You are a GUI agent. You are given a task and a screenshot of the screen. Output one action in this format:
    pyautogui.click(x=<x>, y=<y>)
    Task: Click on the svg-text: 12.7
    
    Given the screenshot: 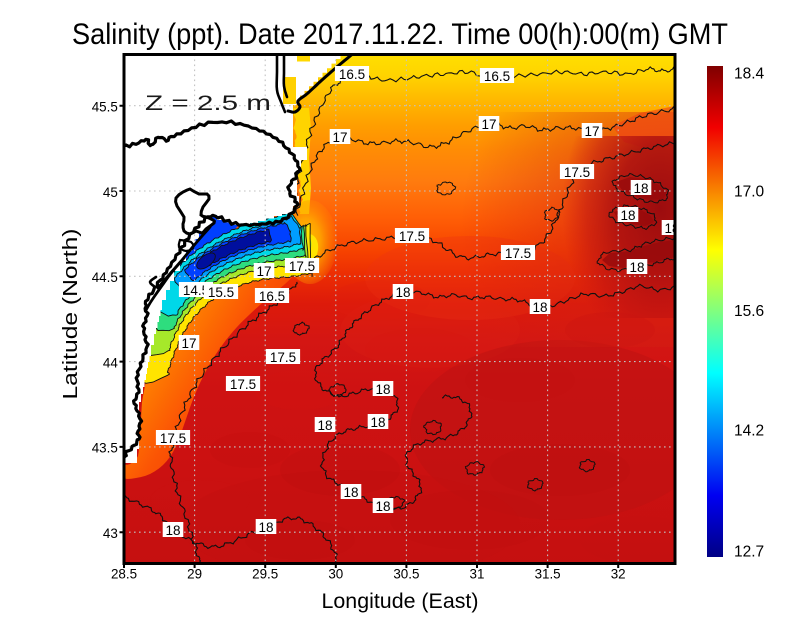 What is the action you would take?
    pyautogui.click(x=749, y=552)
    